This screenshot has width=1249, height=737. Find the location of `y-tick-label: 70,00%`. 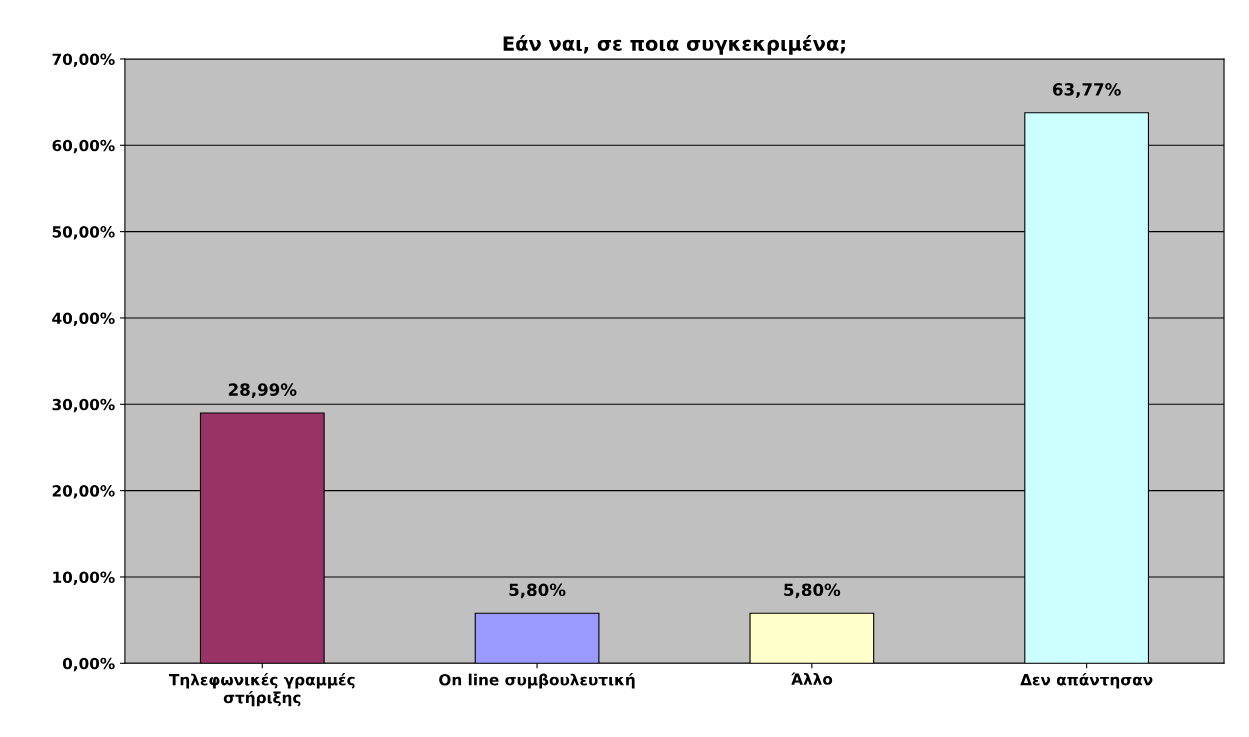

y-tick-label: 70,00% is located at coordinates (83, 60).